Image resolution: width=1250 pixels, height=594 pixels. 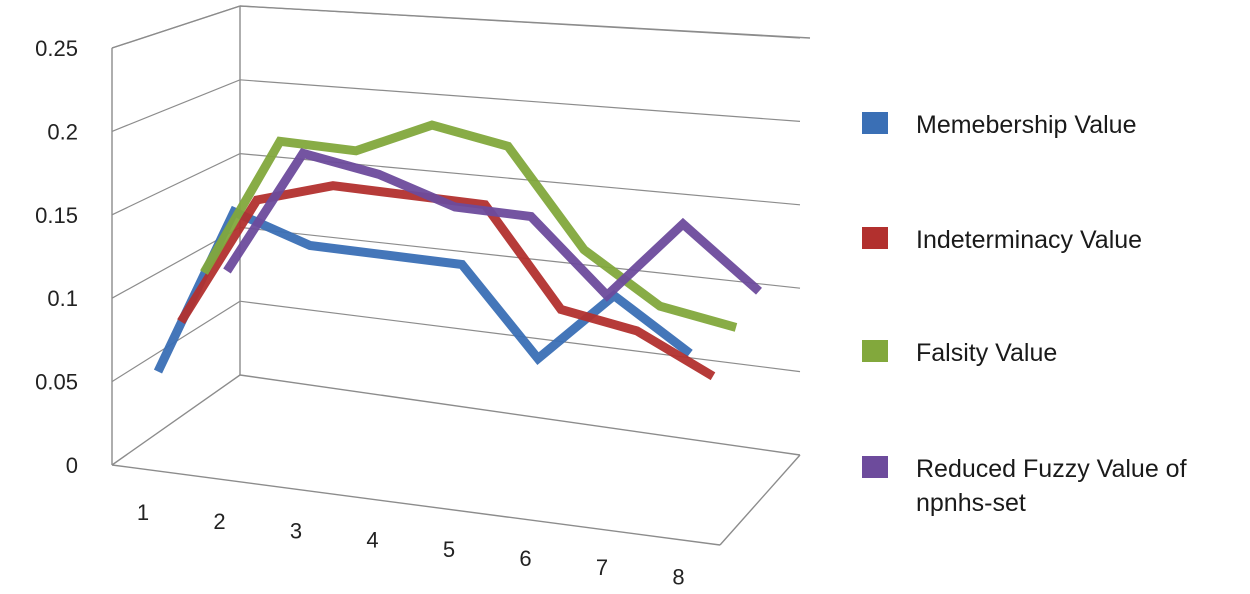 I want to click on legend-label-reduced-fuzzy: Reduced Fuzzy Value of npnhs-set, so click(x=1051, y=486).